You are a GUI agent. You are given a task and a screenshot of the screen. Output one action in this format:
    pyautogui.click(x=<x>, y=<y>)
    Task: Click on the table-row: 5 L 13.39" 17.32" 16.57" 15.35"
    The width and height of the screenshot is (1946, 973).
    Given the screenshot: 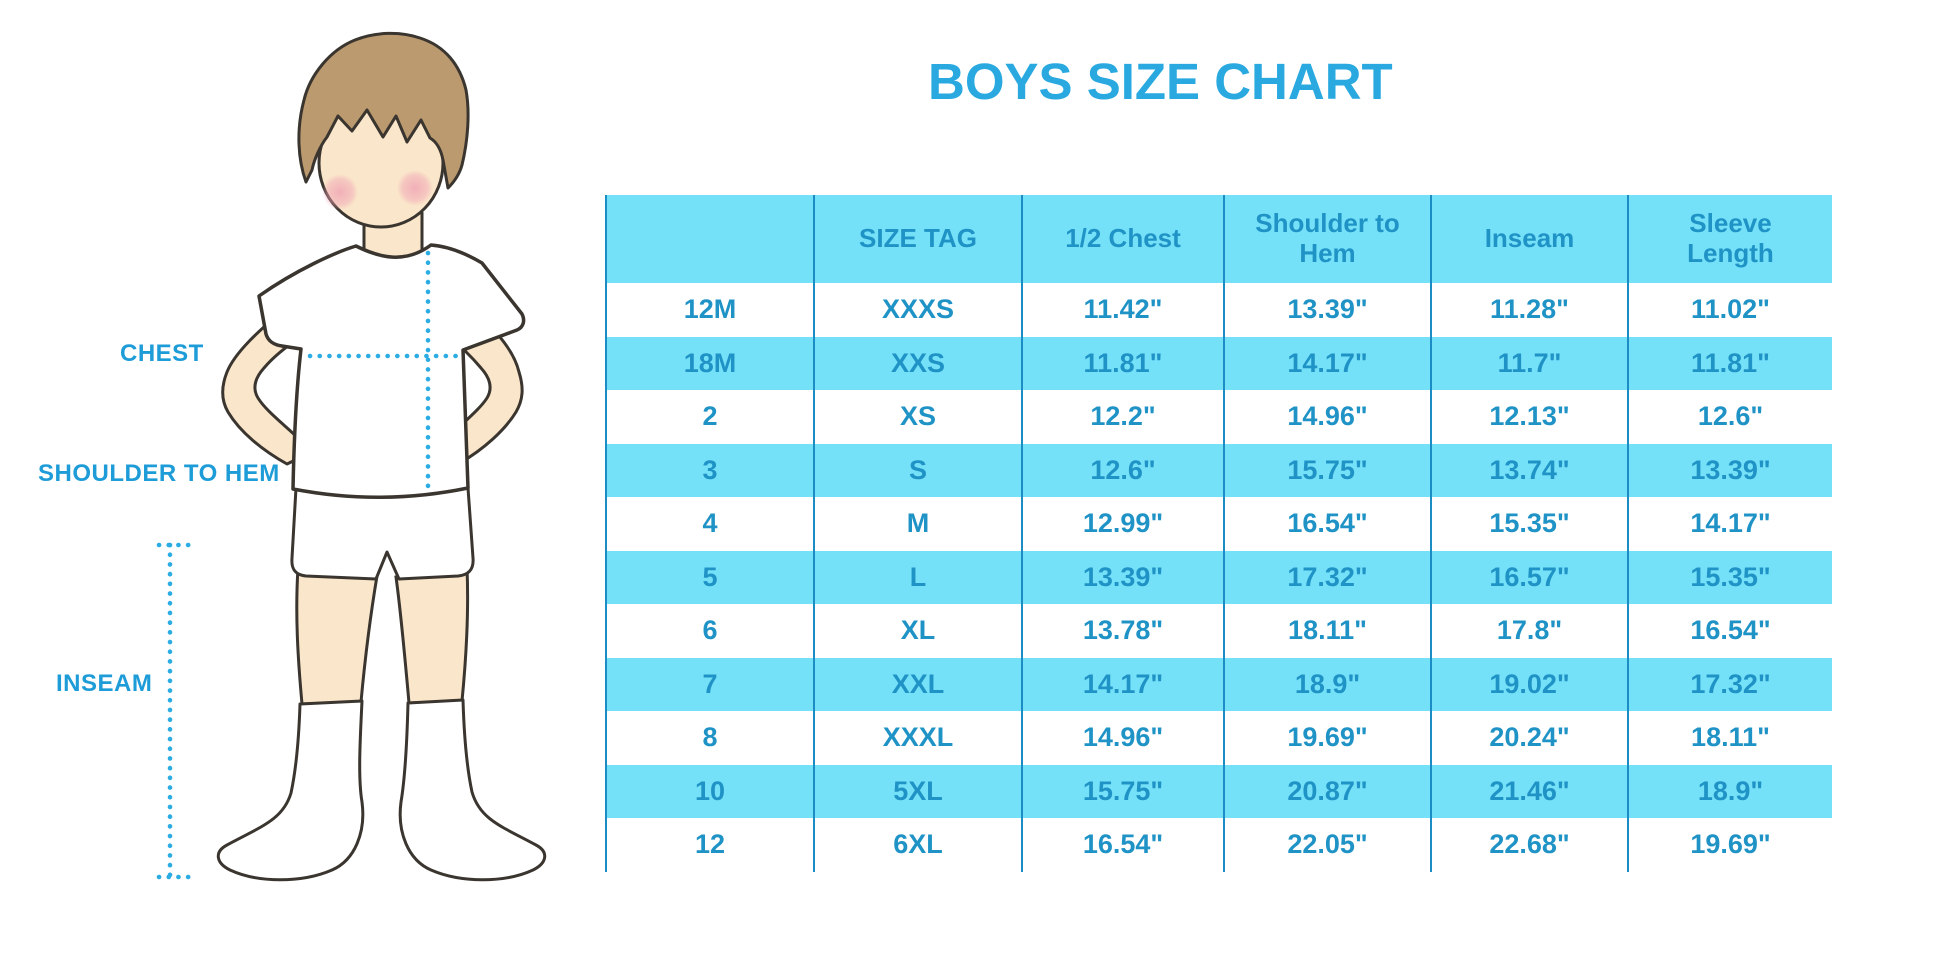 What is the action you would take?
    pyautogui.click(x=1218, y=577)
    